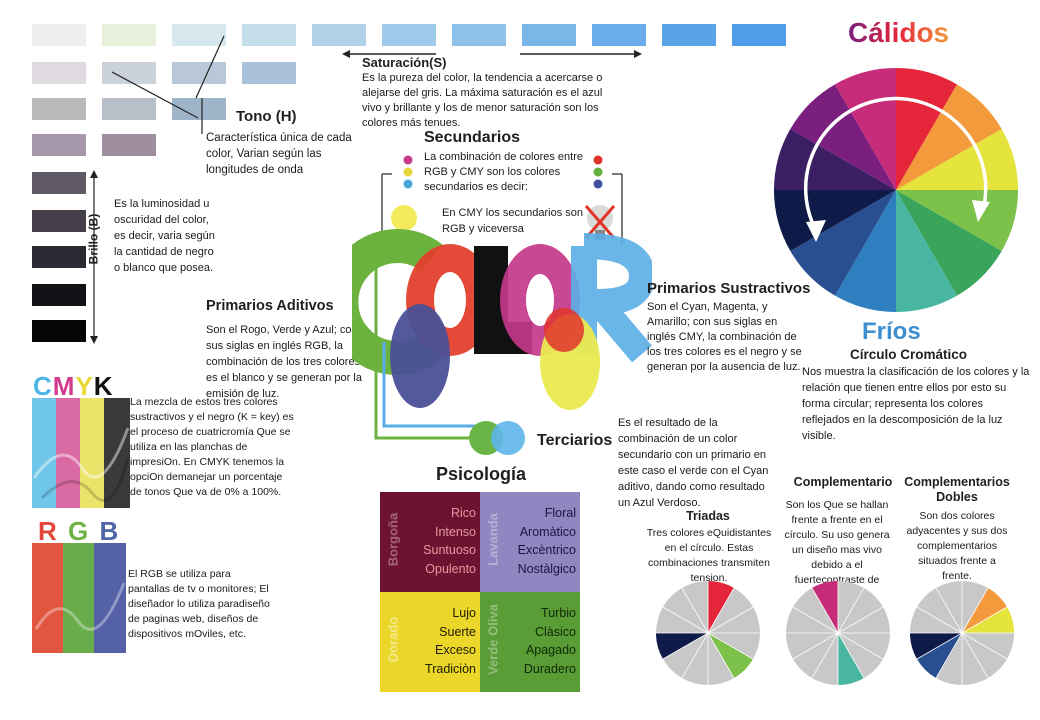 The width and height of the screenshot is (1040, 720). I want to click on color-word-graphic, so click(502, 297).